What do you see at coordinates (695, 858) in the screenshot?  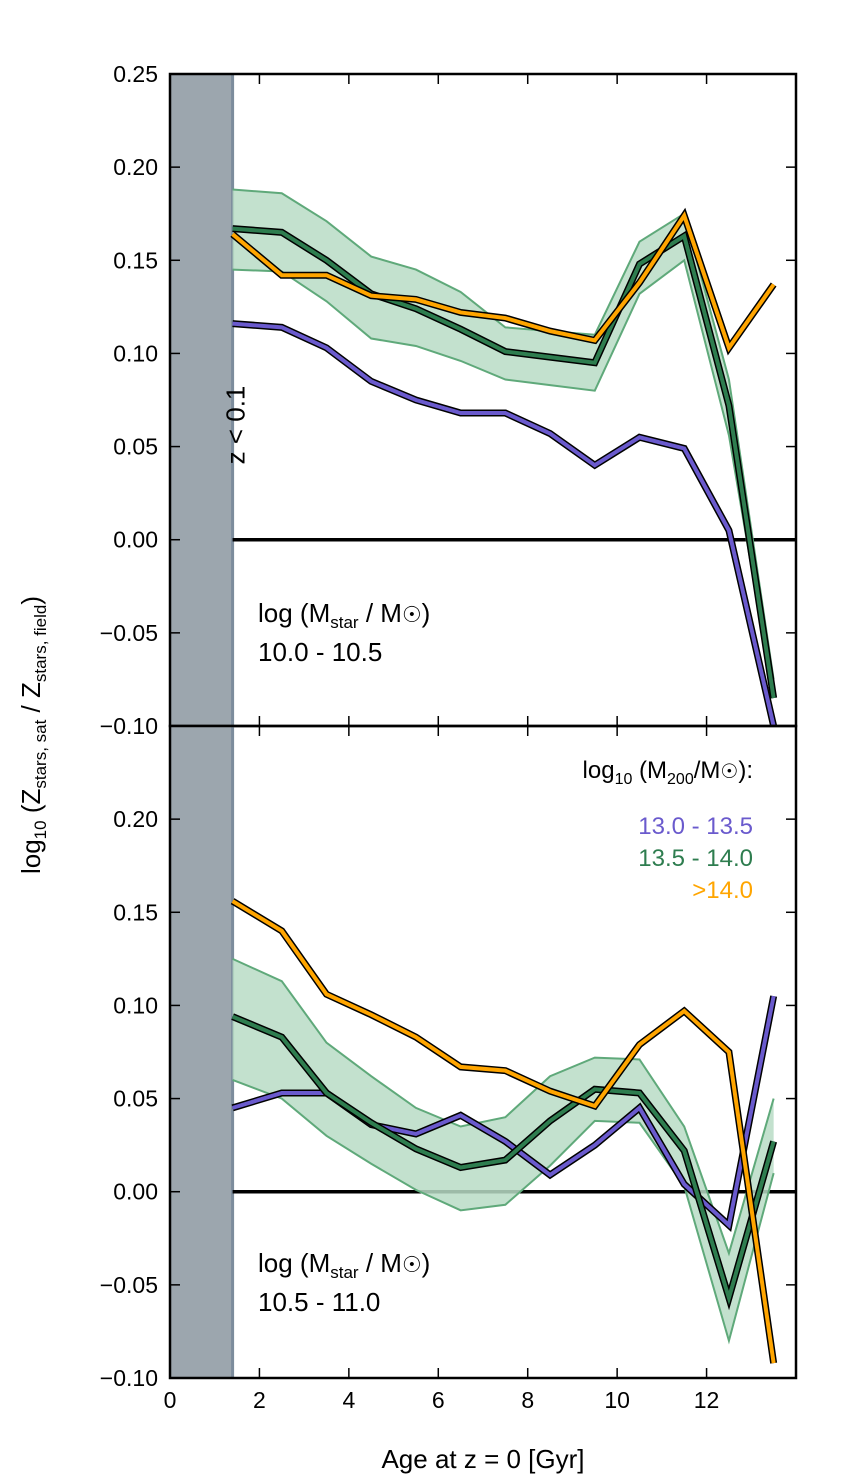 I see `legend-entry-13.5-14.0: 13.5 - 14.0` at bounding box center [695, 858].